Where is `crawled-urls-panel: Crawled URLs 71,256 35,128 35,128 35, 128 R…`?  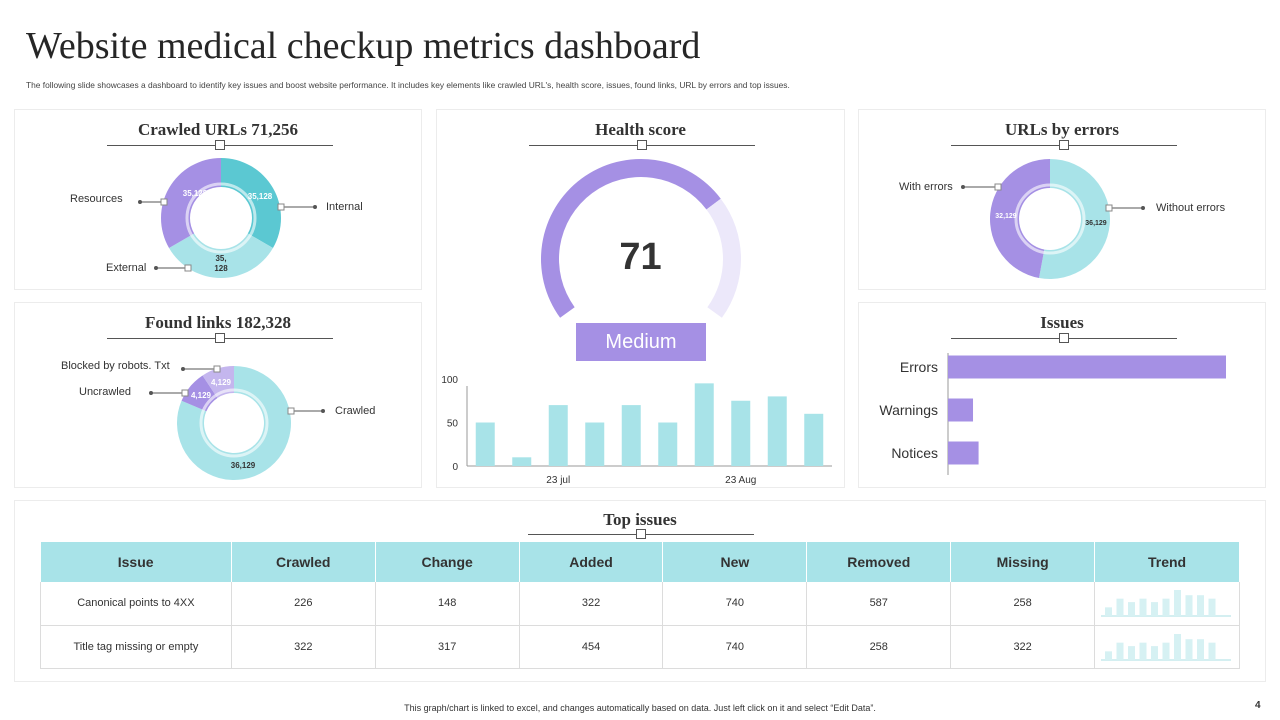 crawled-urls-panel: Crawled URLs 71,256 35,128 35,128 35, 128 R… is located at coordinates (218, 199).